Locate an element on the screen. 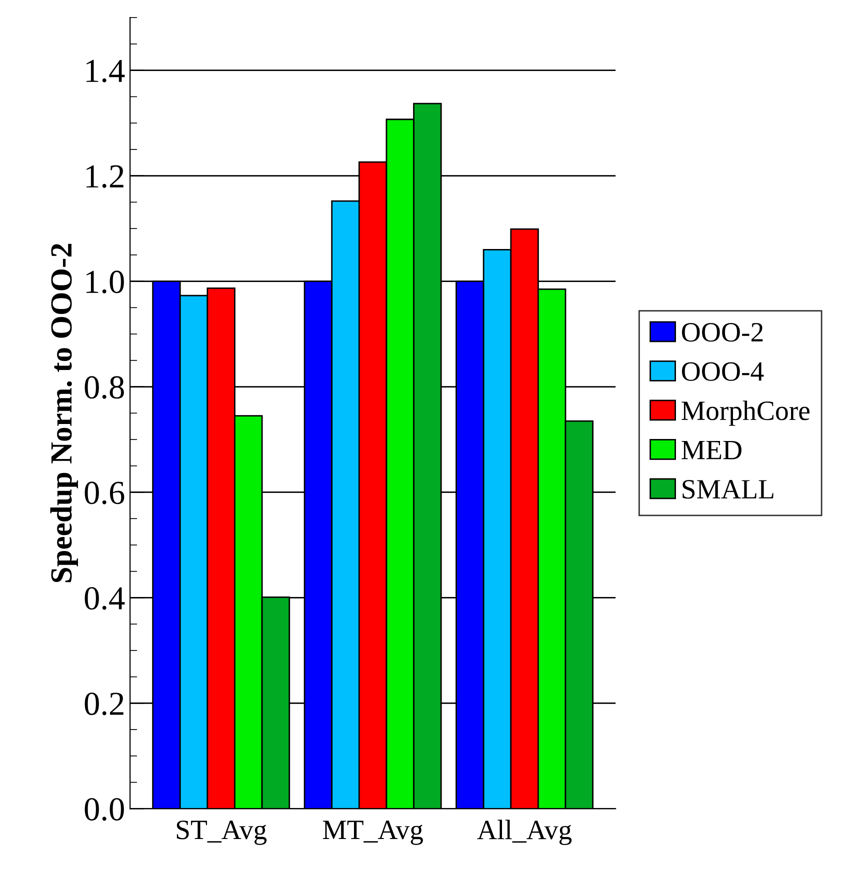  legend-label: OOO-2 is located at coordinates (722, 332).